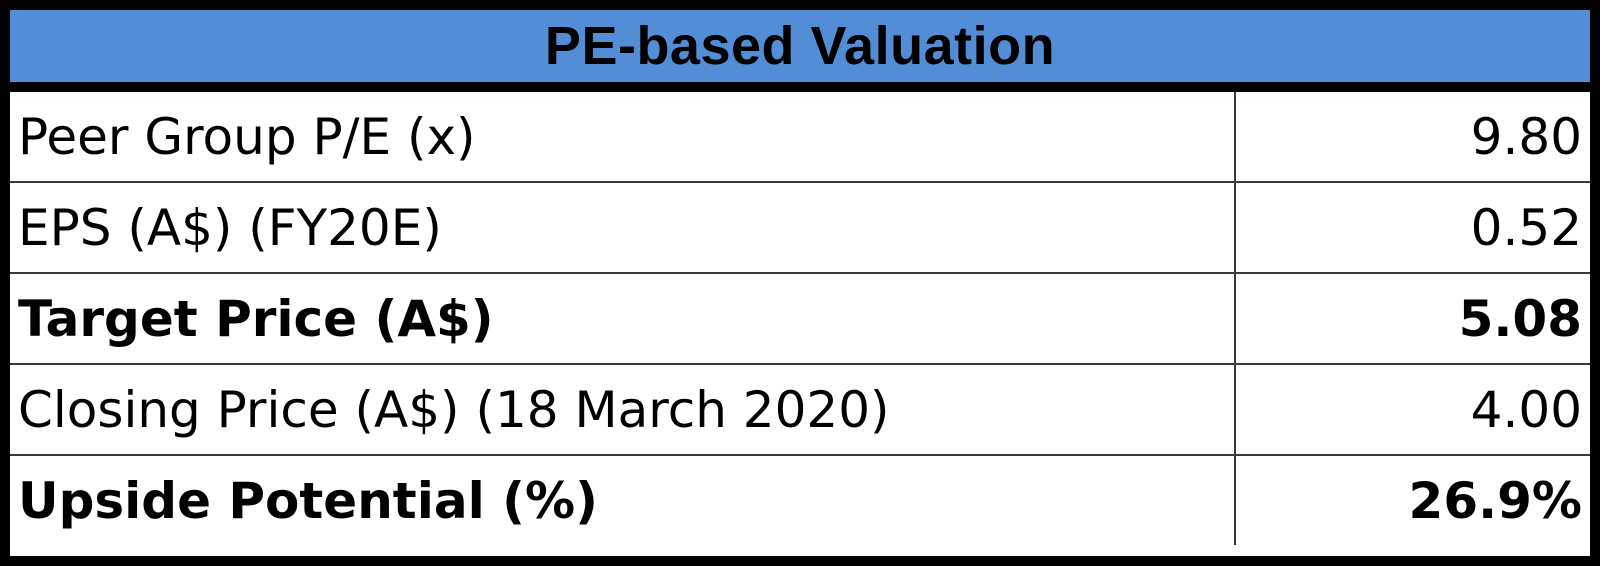 The width and height of the screenshot is (1600, 566). What do you see at coordinates (623, 136) in the screenshot?
I see `row-label-peer-pe: Peer Group P/E (x)` at bounding box center [623, 136].